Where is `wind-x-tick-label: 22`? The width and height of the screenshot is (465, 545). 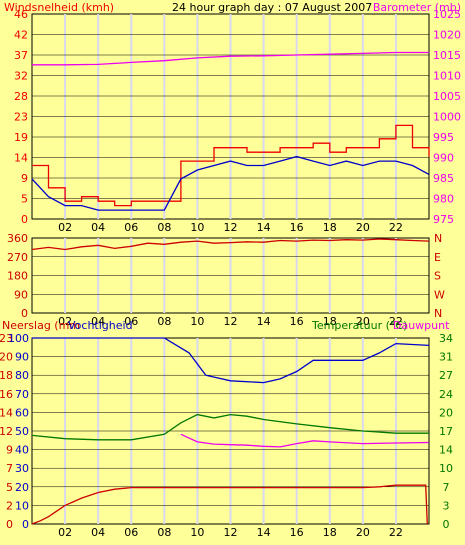
wind-x-tick-label: 22 is located at coordinates (396, 227).